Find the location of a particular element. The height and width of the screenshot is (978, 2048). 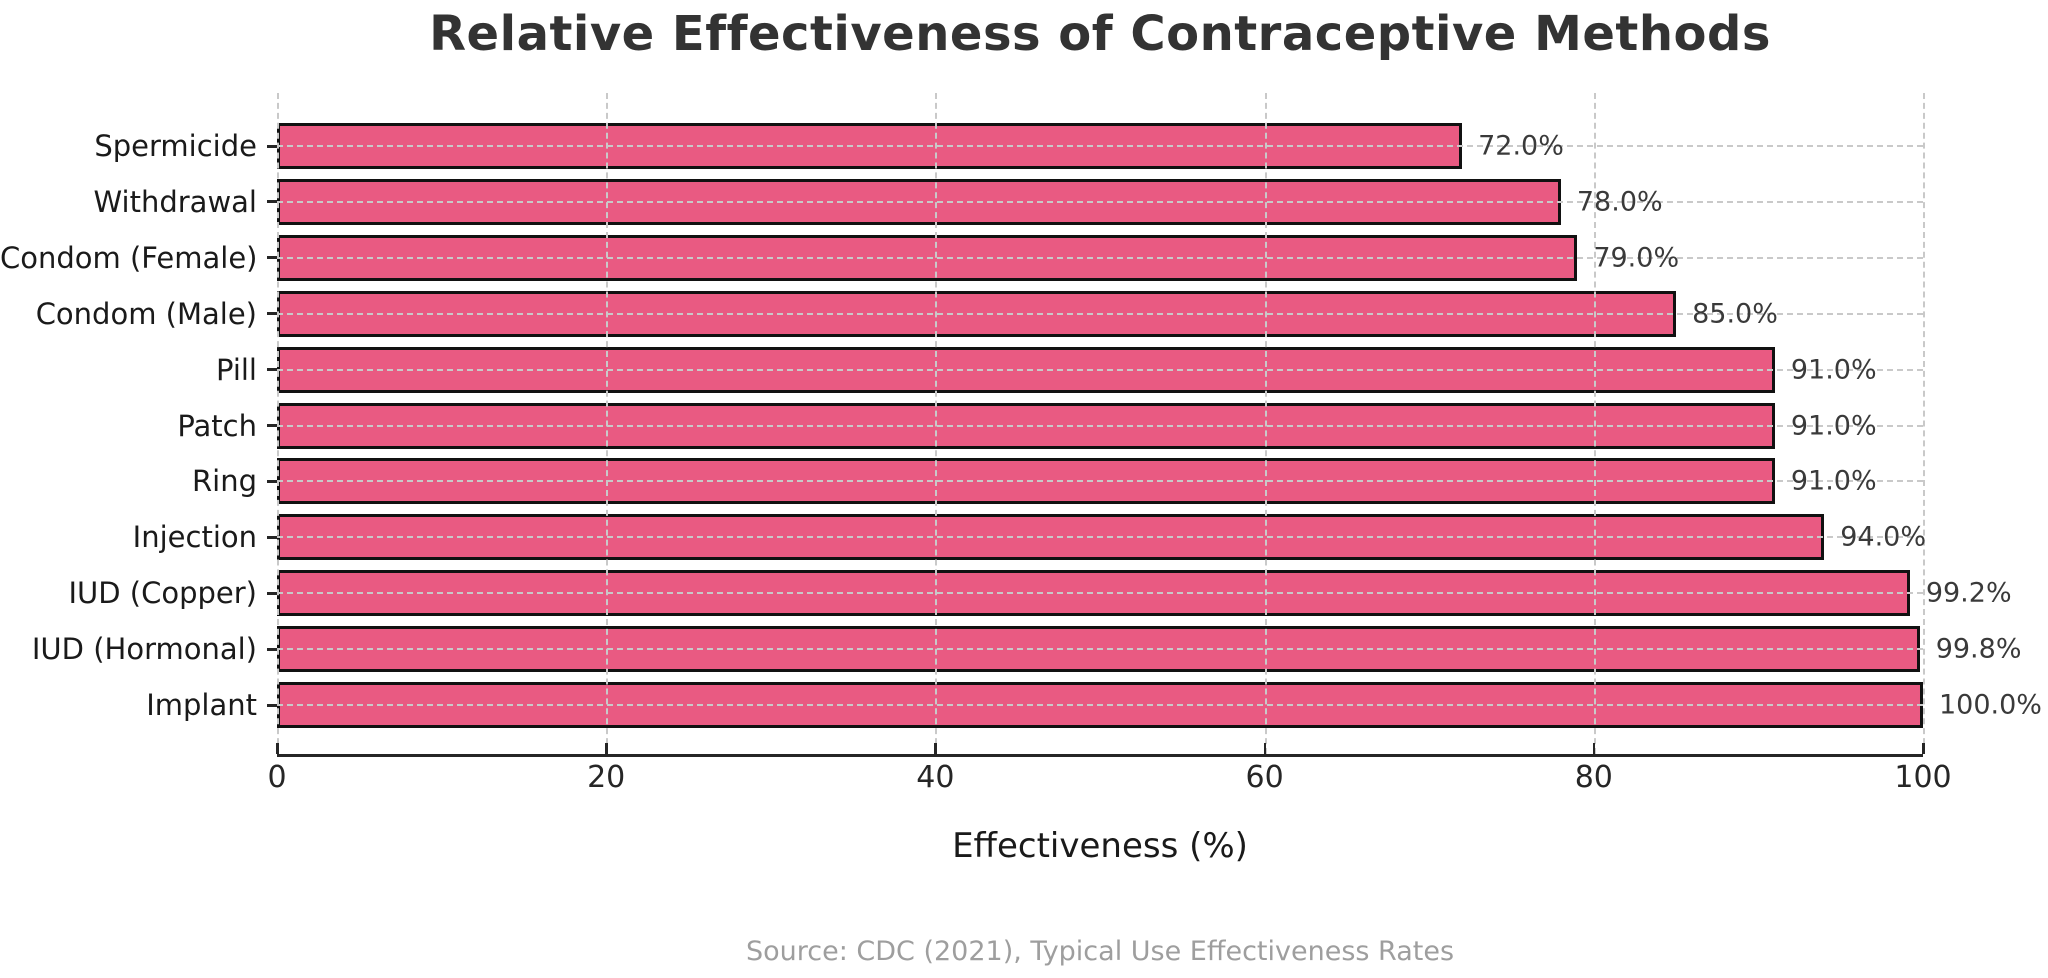

bar-value-label: 100.0% is located at coordinates (1990, 705).